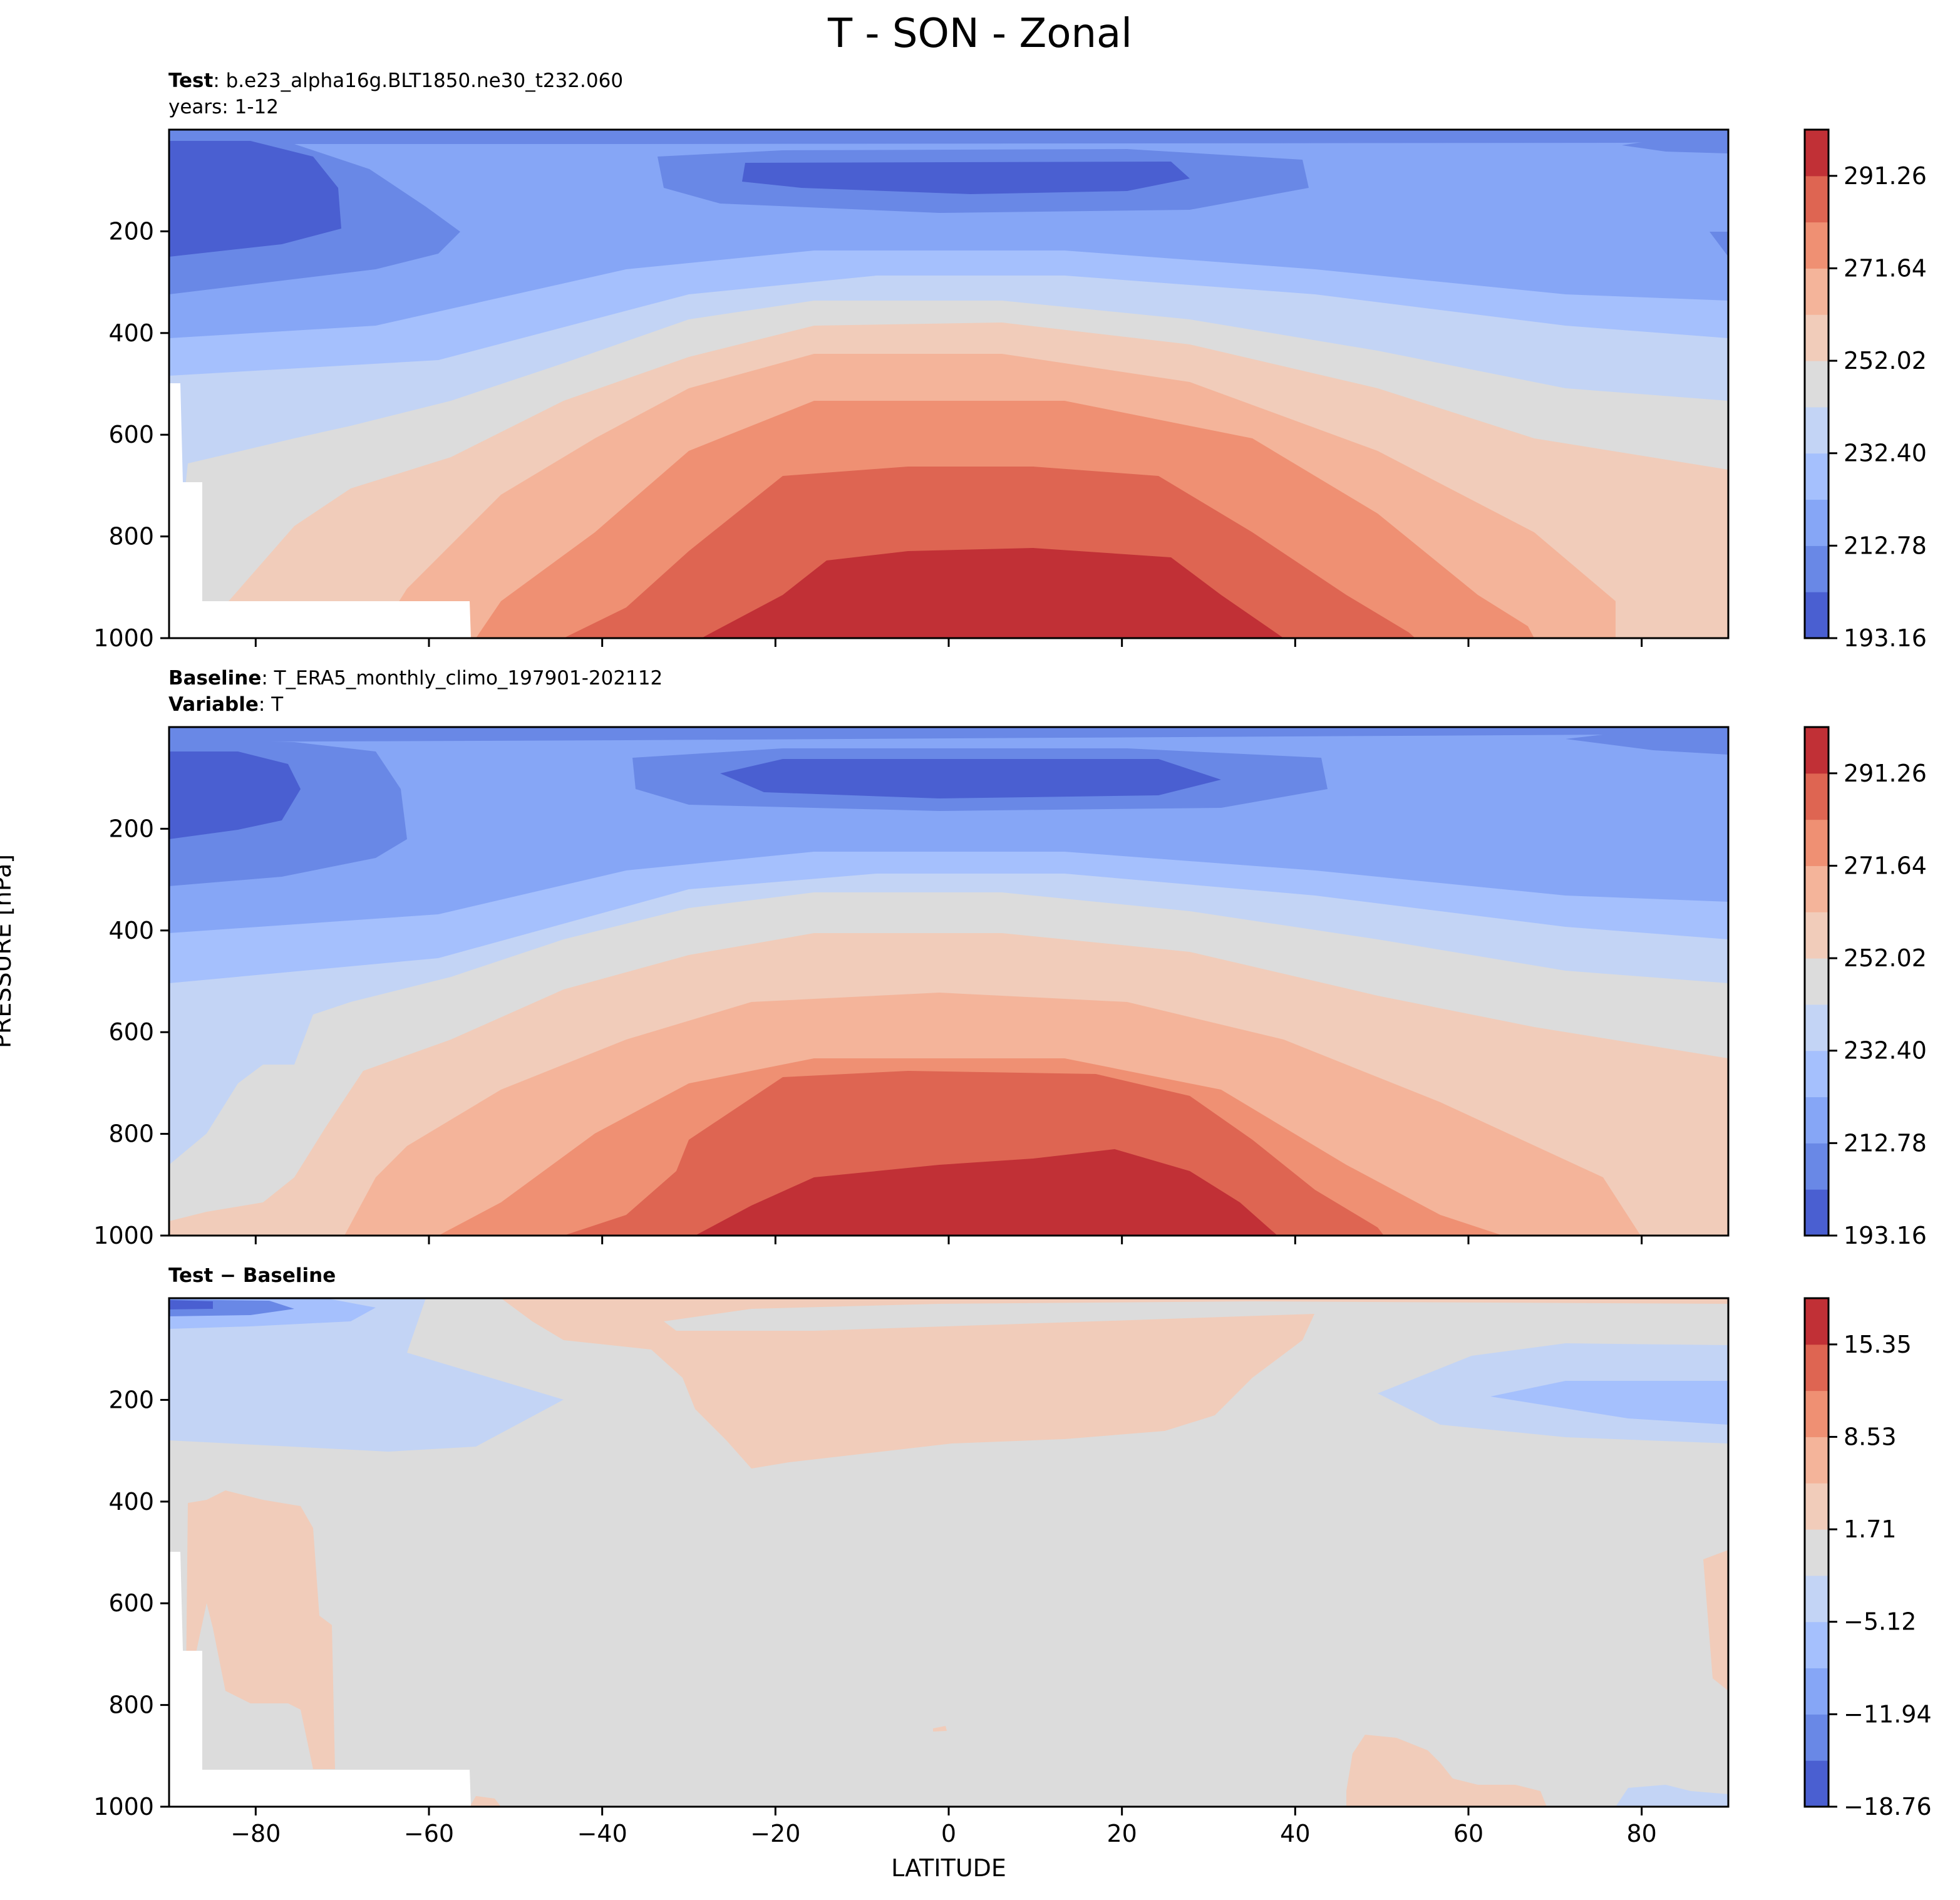 The width and height of the screenshot is (1960, 1900). Describe the element at coordinates (1885, 268) in the screenshot. I see `test-colorbar-tick-label: 271.64` at that location.